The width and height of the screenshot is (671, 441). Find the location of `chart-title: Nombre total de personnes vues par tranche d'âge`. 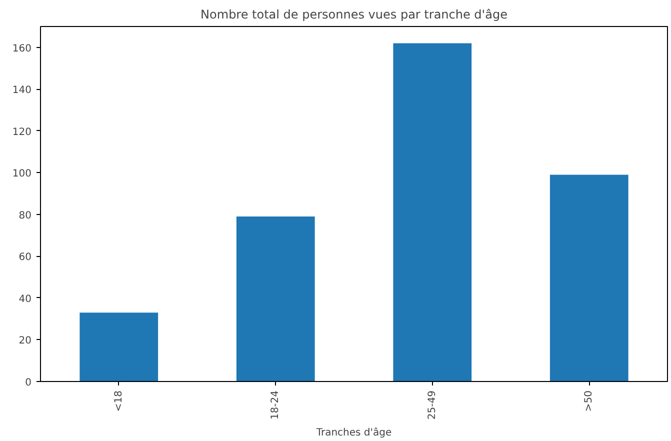

chart-title: Nombre total de personnes vues par tranche d'âge is located at coordinates (354, 15).